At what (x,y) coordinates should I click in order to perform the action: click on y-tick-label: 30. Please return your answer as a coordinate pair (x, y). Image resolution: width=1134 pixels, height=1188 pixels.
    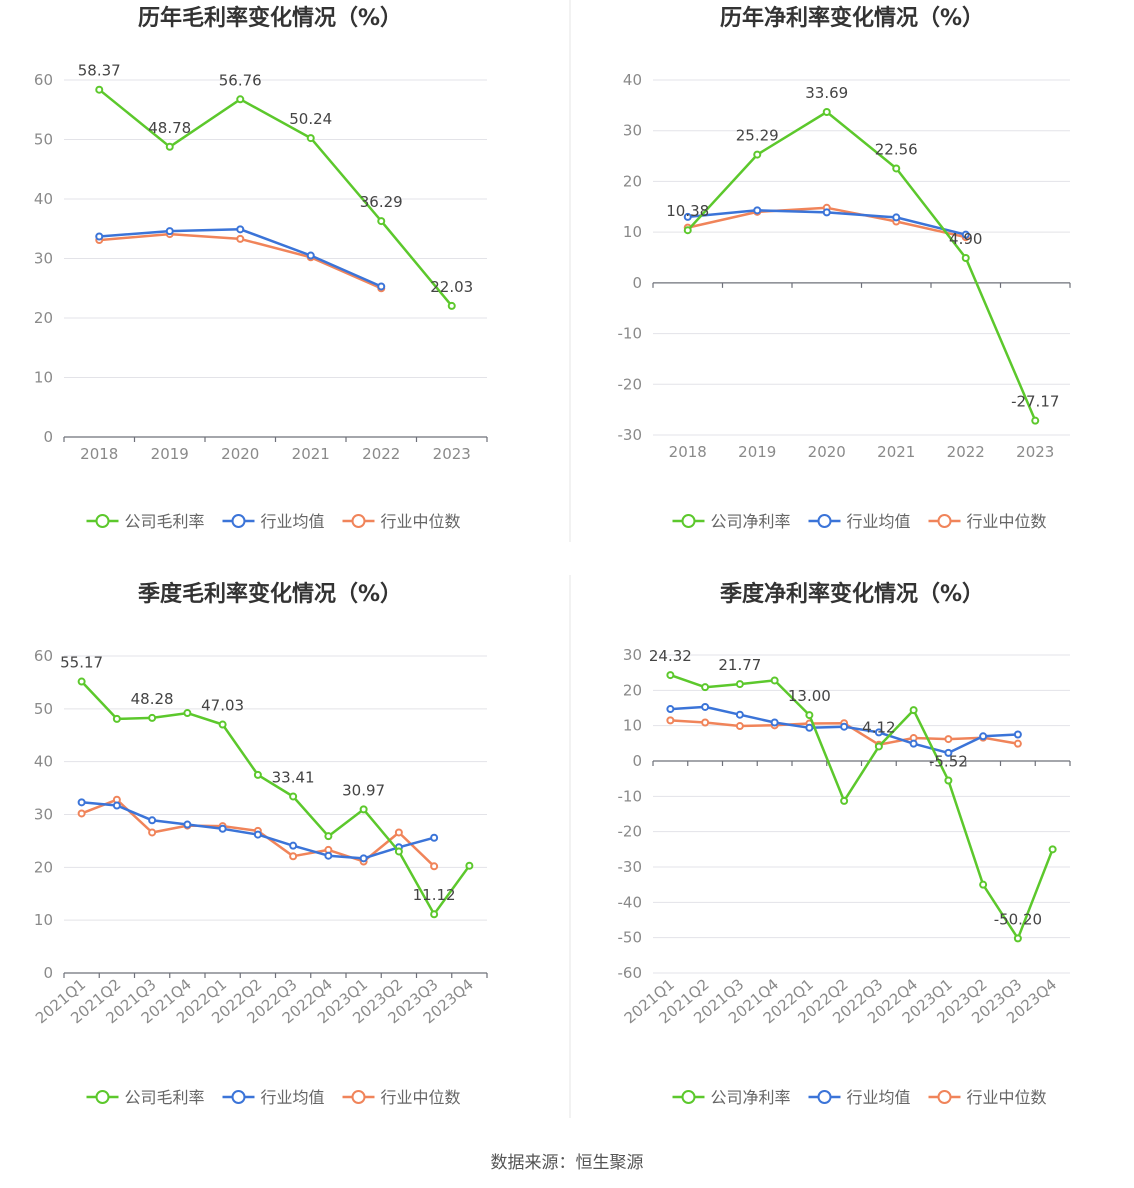
    Looking at the image, I should click on (632, 655).